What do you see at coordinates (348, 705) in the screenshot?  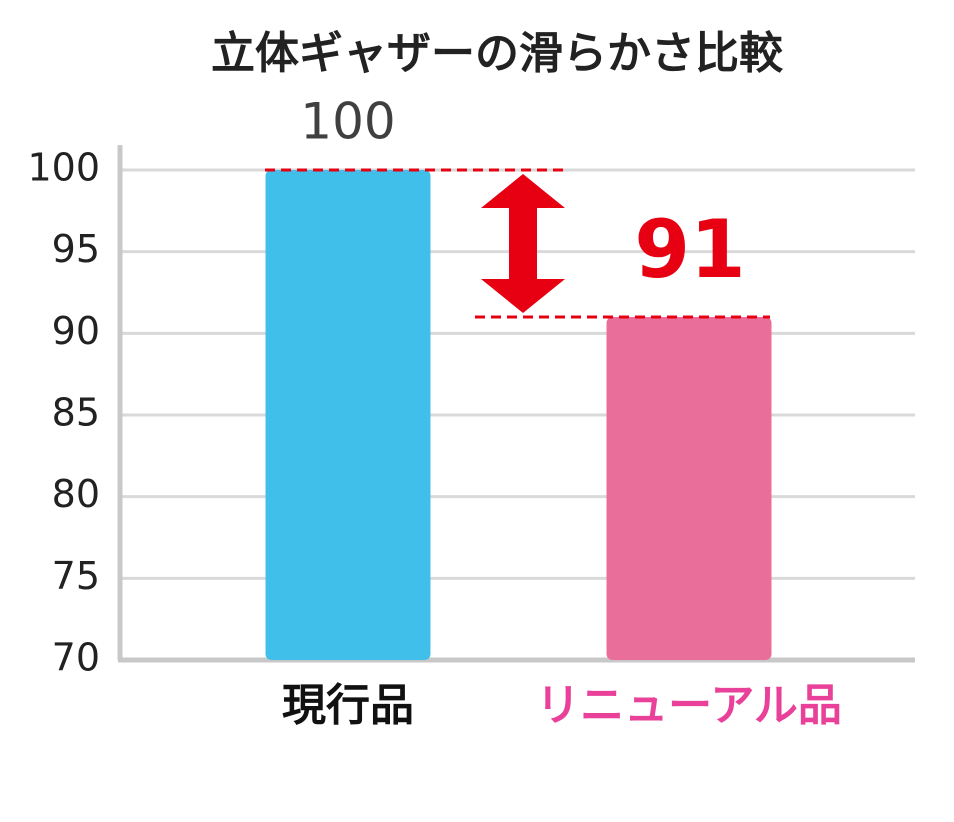 I see `x-tick-label: 現行品` at bounding box center [348, 705].